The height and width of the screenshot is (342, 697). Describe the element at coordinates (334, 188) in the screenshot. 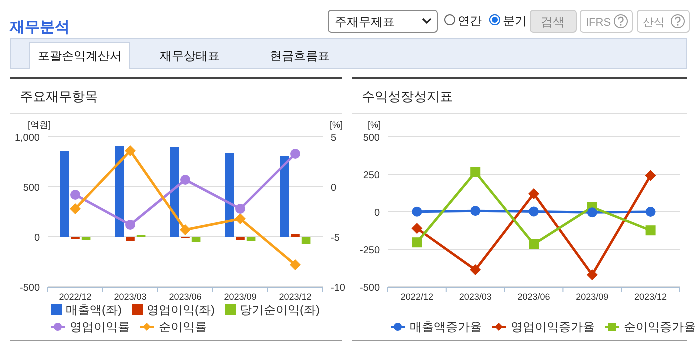

I see `y2-tick-label: 0` at that location.